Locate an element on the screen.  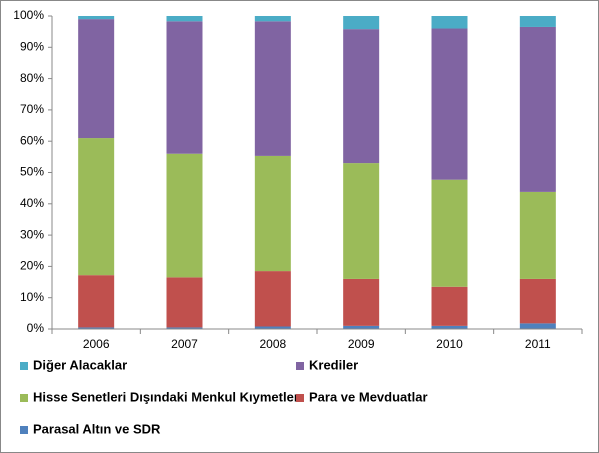
y-tick-label: 0% is located at coordinates (36, 328).